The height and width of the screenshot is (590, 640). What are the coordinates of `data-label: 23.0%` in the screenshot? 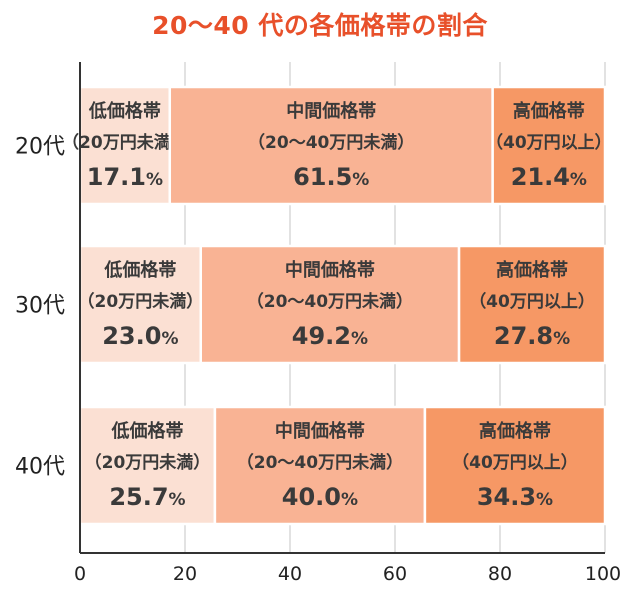 It's located at (140, 336).